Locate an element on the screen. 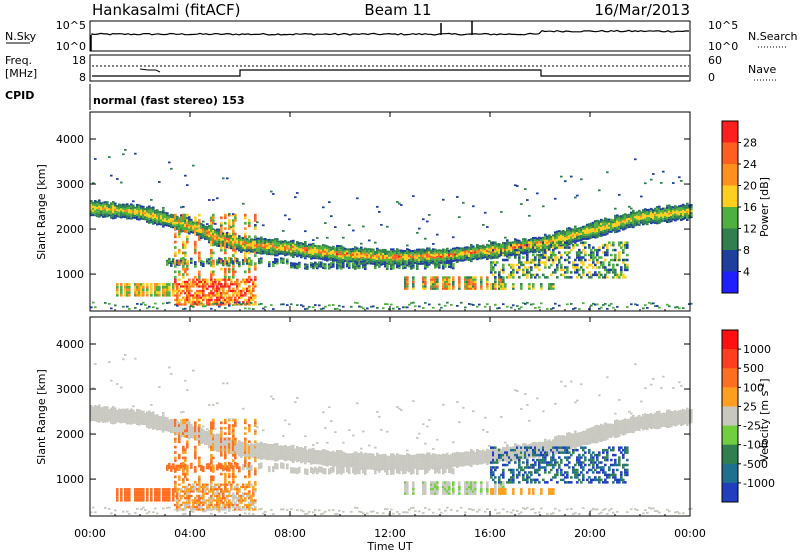 The height and width of the screenshot is (554, 800). nsearch-label: N.Search is located at coordinates (773, 36).